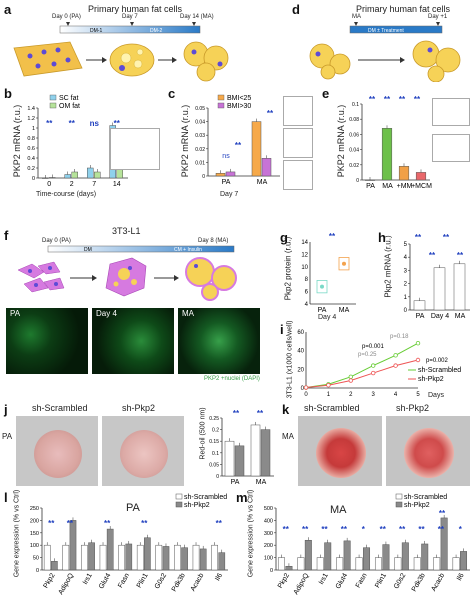  Describe the element at coordinates (179, 582) in the screenshot. I see `x-tick-label: Pdk3b` at that location.